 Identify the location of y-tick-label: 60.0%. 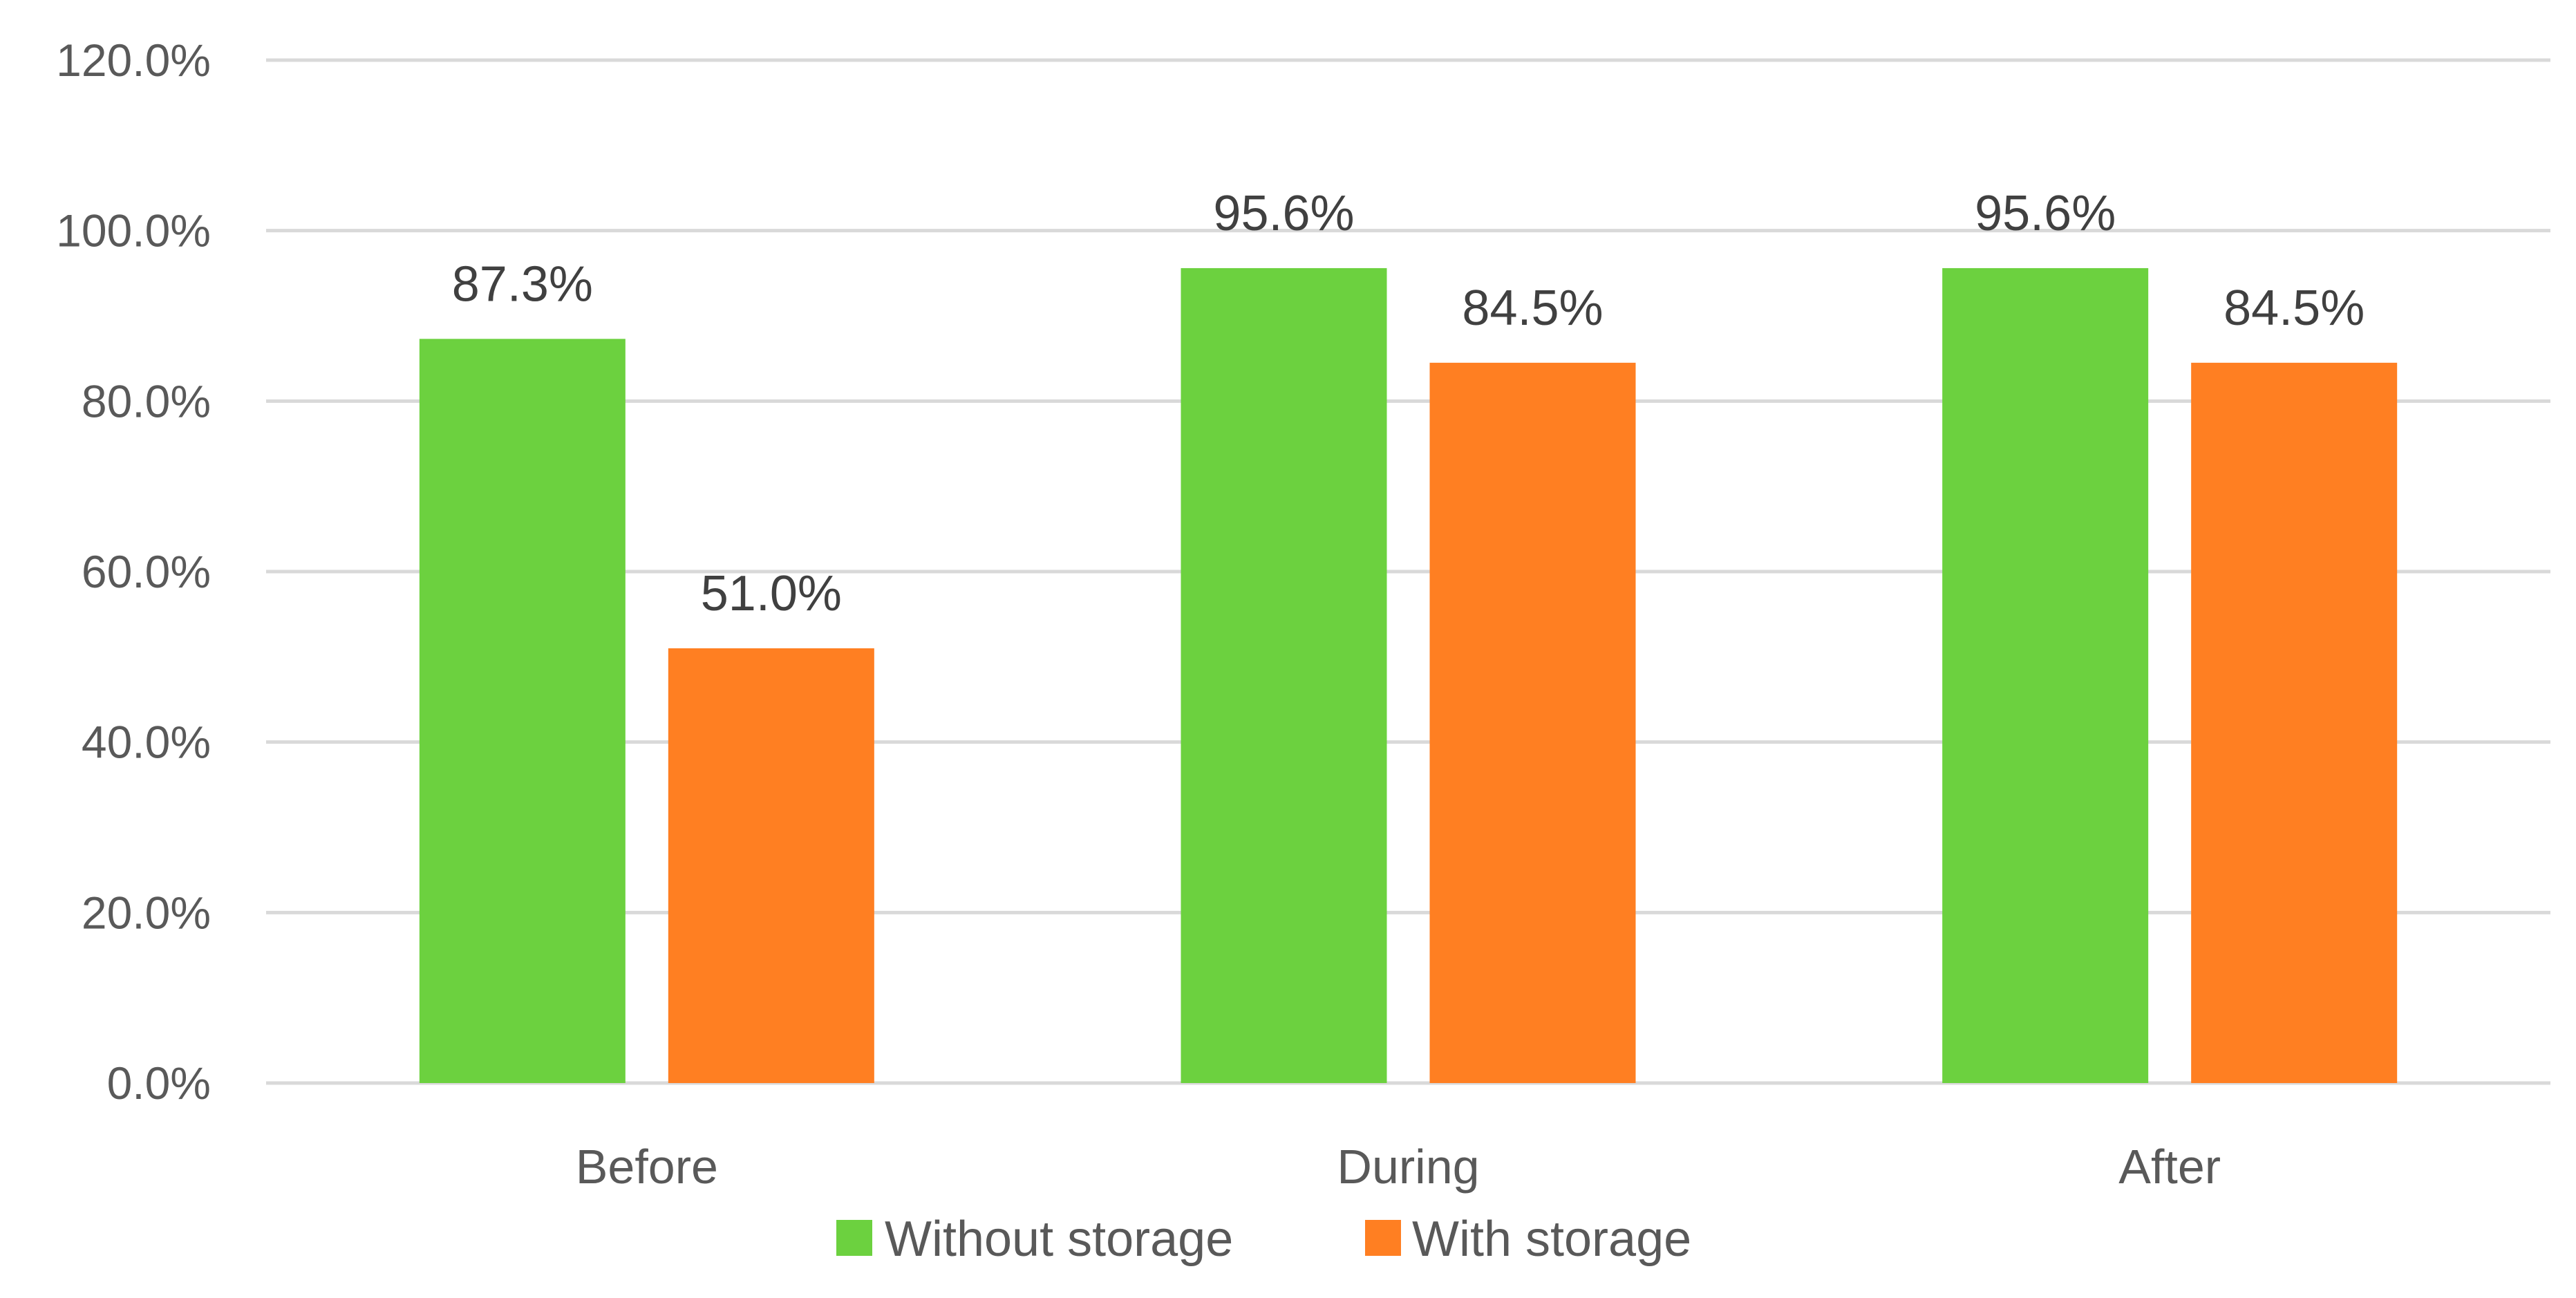
(146, 572).